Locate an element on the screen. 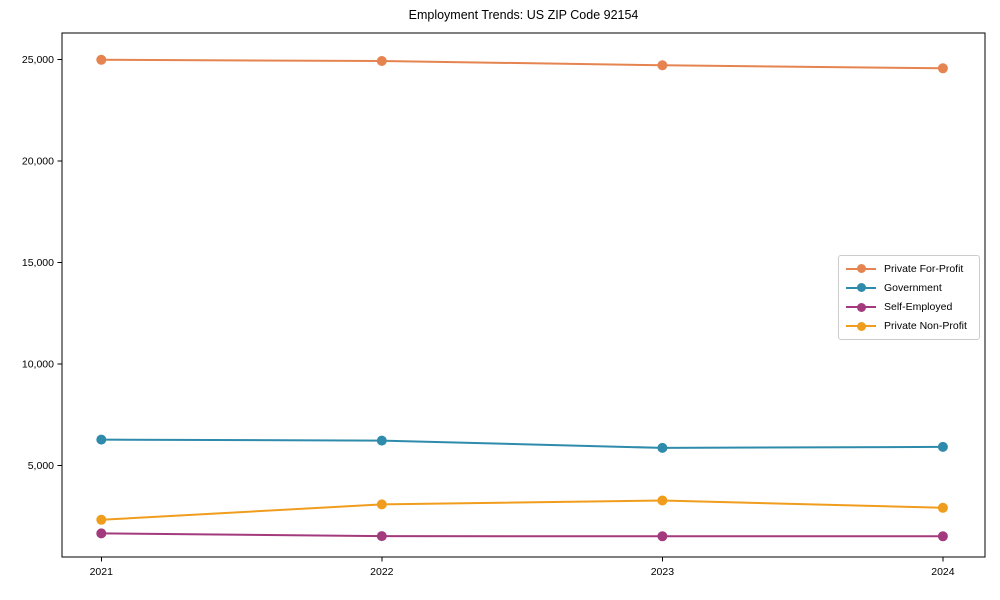 This screenshot has width=1000, height=600. series-line-government is located at coordinates (522, 443).